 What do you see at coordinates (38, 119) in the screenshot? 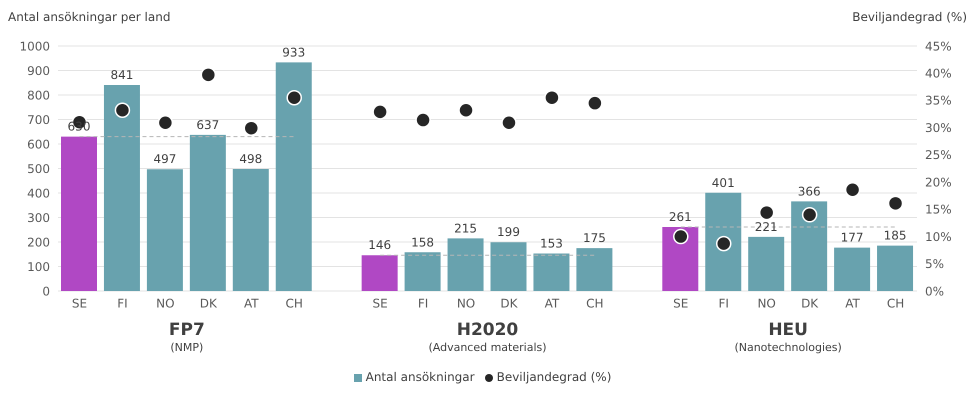
I see `y-tick-label: 700` at bounding box center [38, 119].